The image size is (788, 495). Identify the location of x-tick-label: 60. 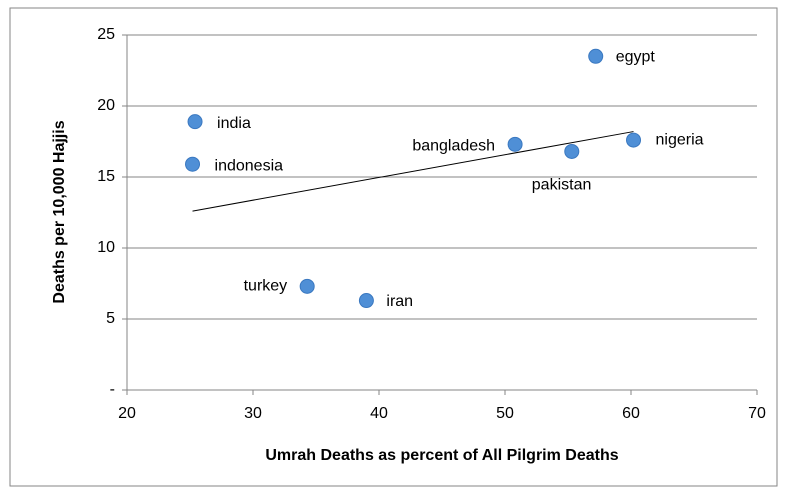
(631, 413).